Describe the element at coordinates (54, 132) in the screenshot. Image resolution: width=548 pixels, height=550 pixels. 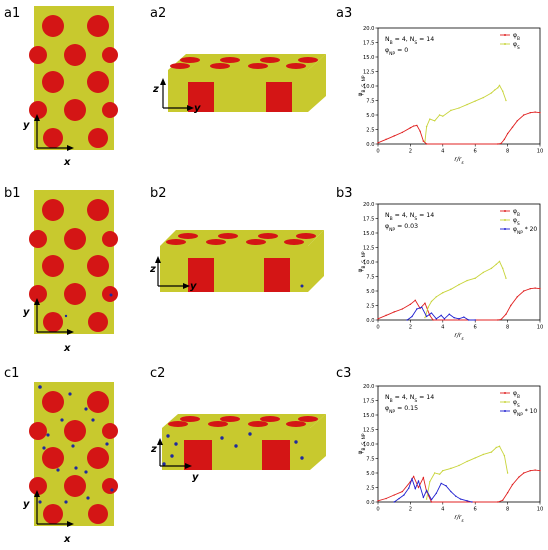
I see `xy-axes-icon` at that location.